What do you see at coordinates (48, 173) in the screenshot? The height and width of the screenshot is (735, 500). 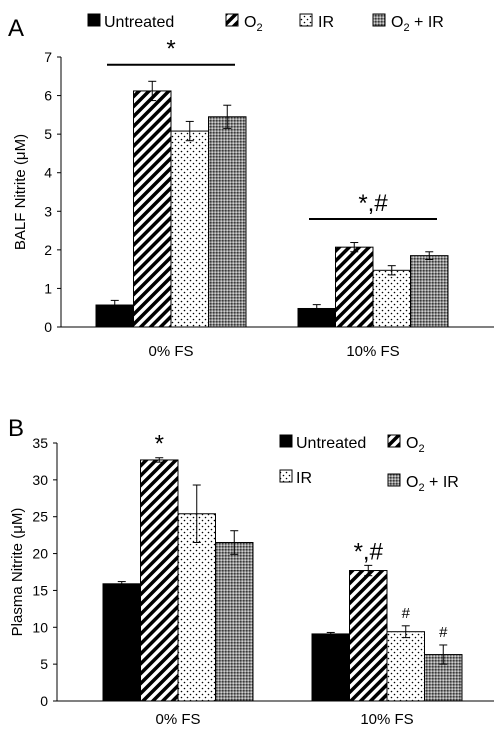 I see `y-tick-label: 4` at bounding box center [48, 173].